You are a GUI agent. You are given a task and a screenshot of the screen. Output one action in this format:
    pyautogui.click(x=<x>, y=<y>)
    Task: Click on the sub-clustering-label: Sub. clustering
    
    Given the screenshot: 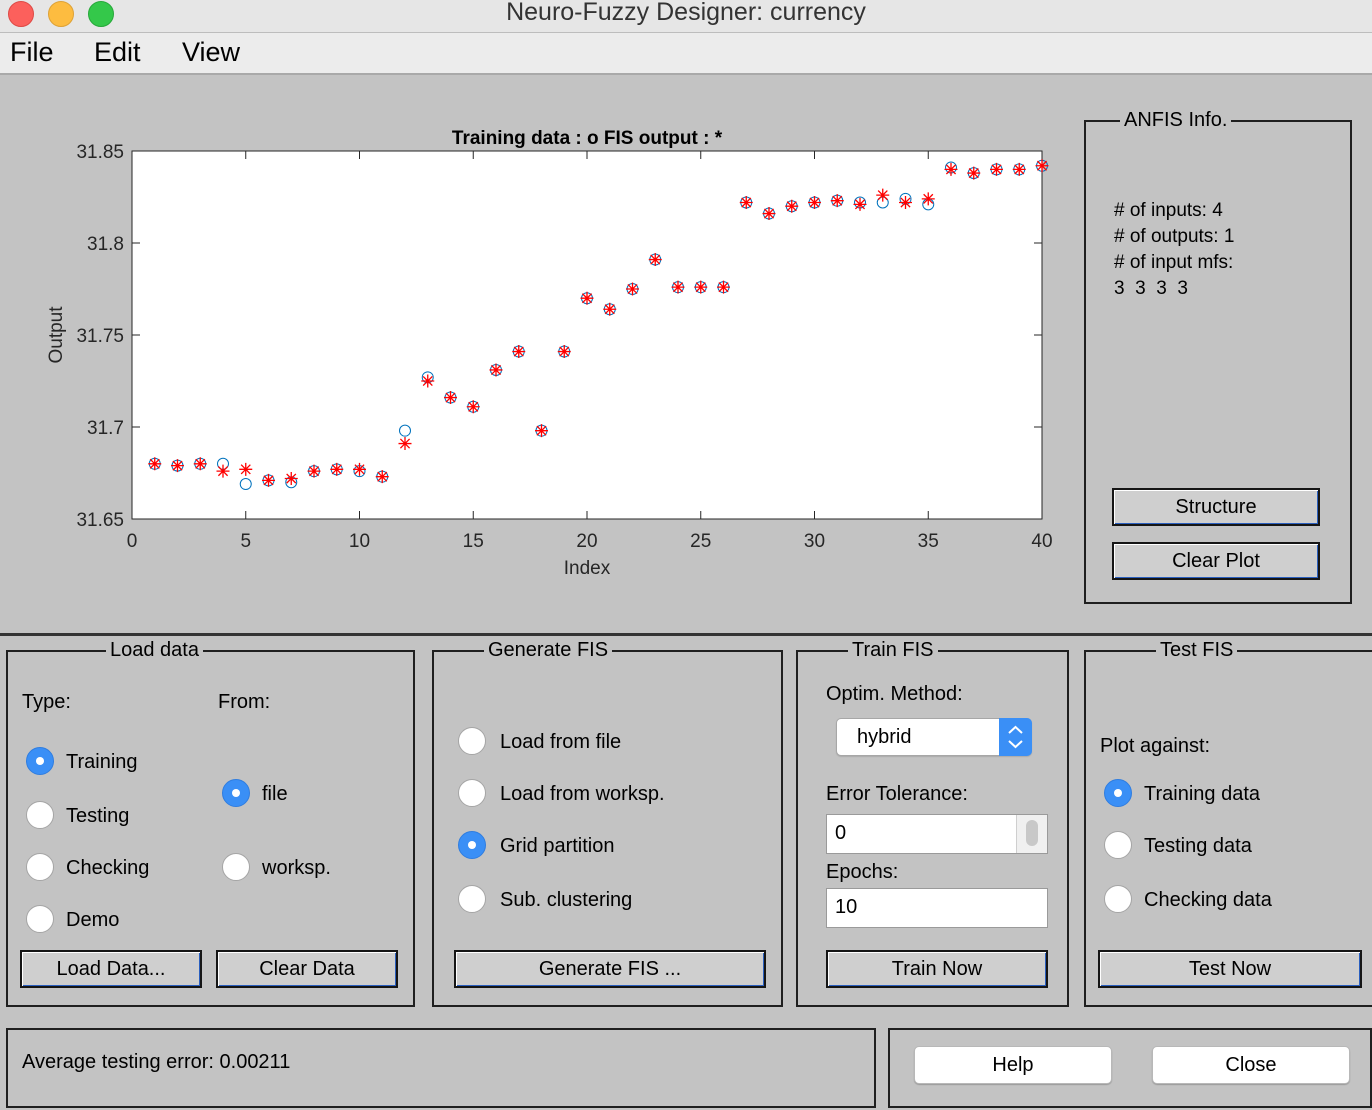 What is the action you would take?
    pyautogui.click(x=566, y=900)
    